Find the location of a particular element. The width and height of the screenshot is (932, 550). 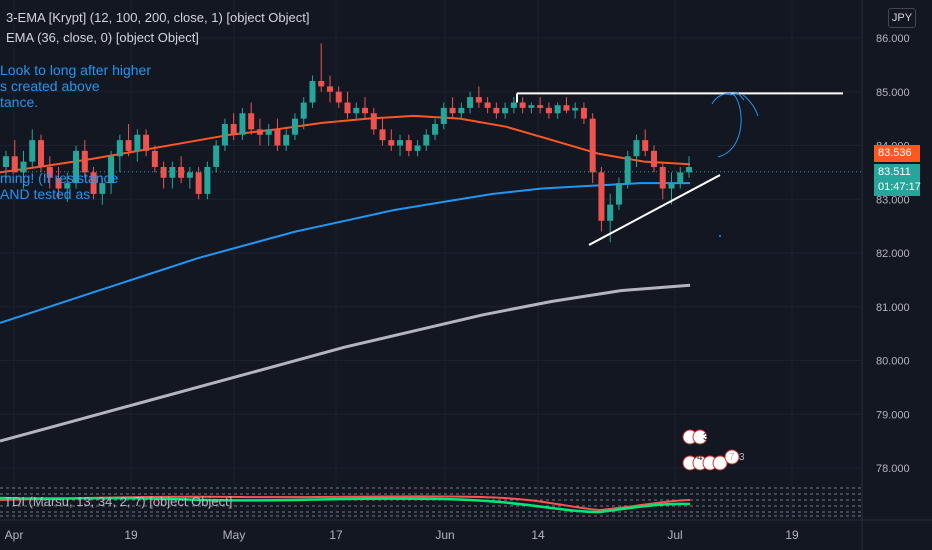

x-tick-label: 14 is located at coordinates (538, 535).